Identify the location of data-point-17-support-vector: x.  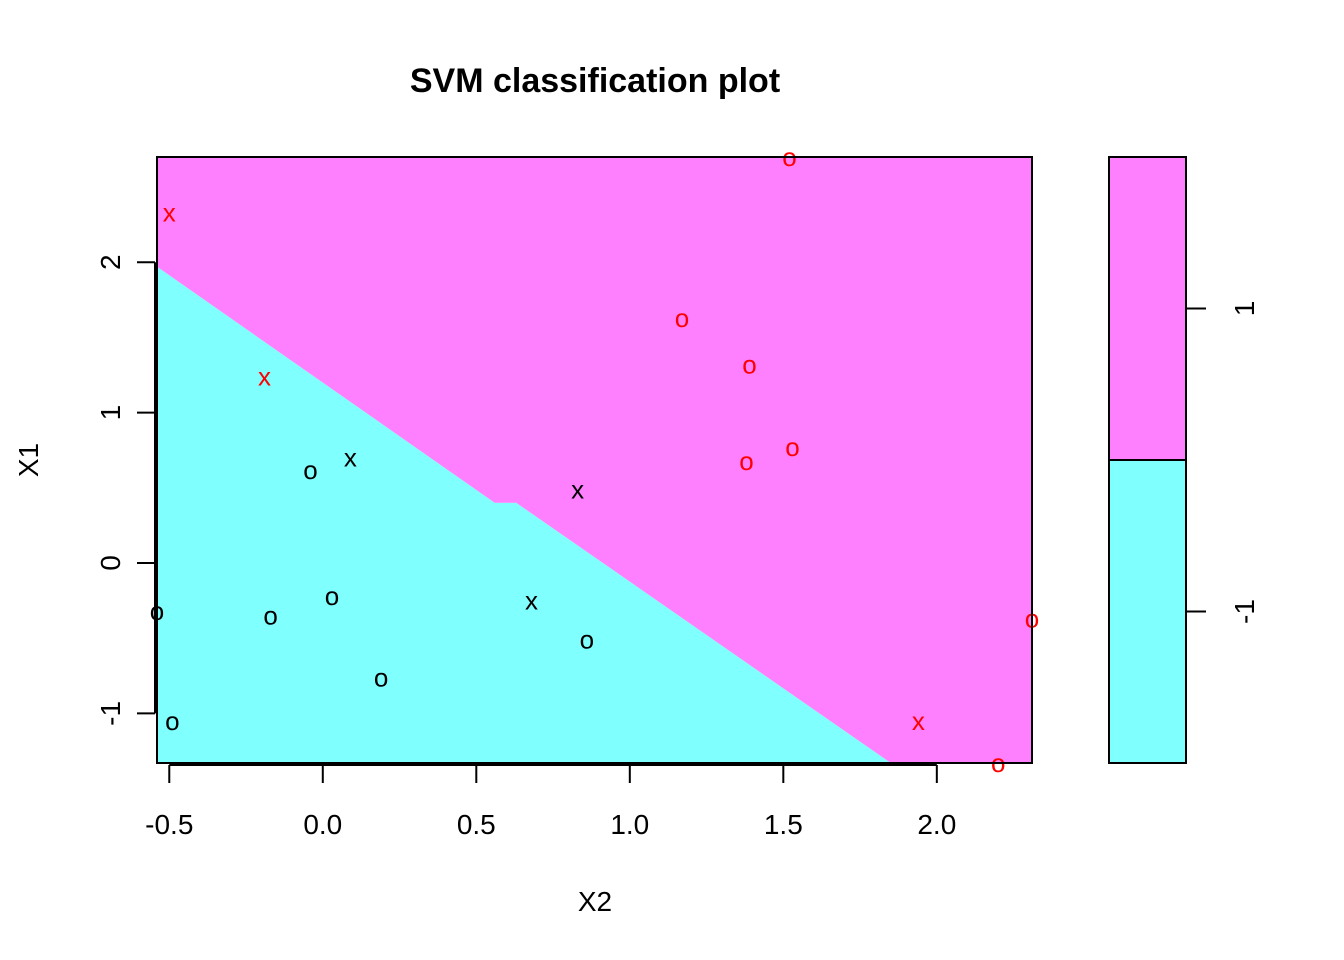
(531, 601).